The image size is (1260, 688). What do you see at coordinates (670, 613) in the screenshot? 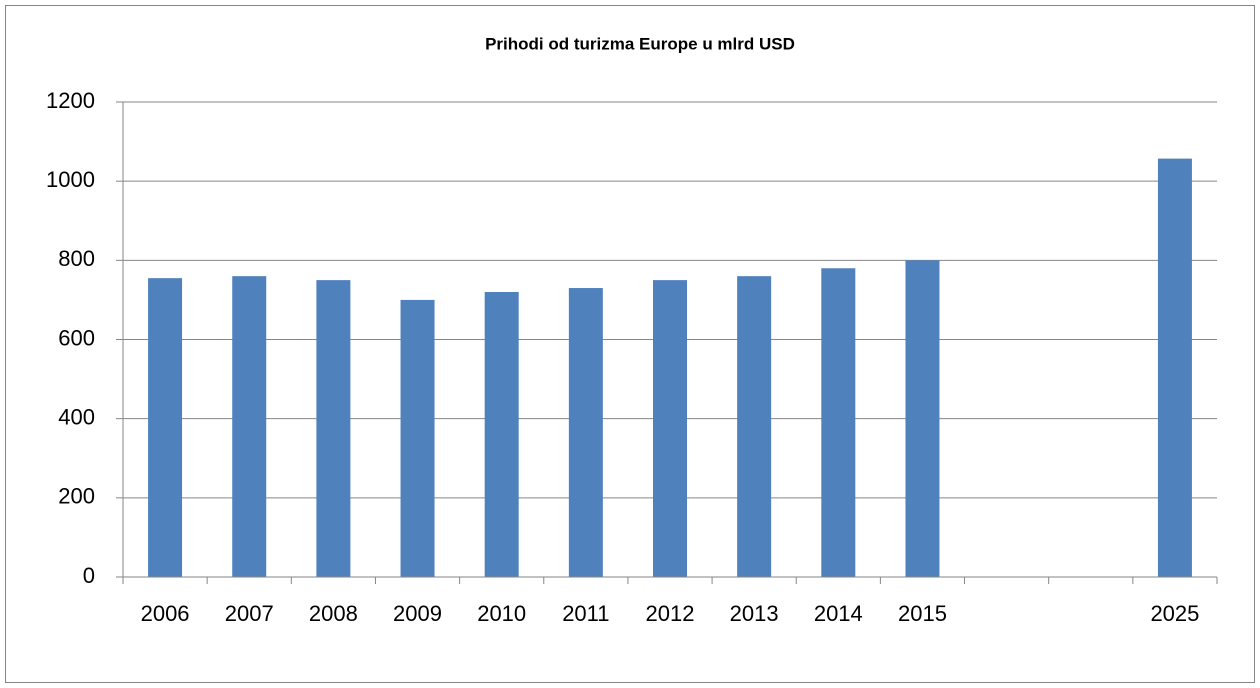
I see `x-tick-label: 2012` at bounding box center [670, 613].